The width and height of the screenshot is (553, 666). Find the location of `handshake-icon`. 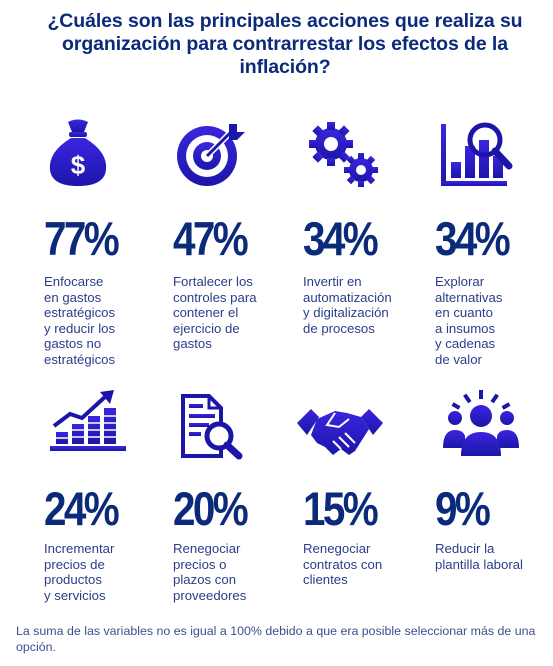

handshake-icon is located at coordinates (340, 431).